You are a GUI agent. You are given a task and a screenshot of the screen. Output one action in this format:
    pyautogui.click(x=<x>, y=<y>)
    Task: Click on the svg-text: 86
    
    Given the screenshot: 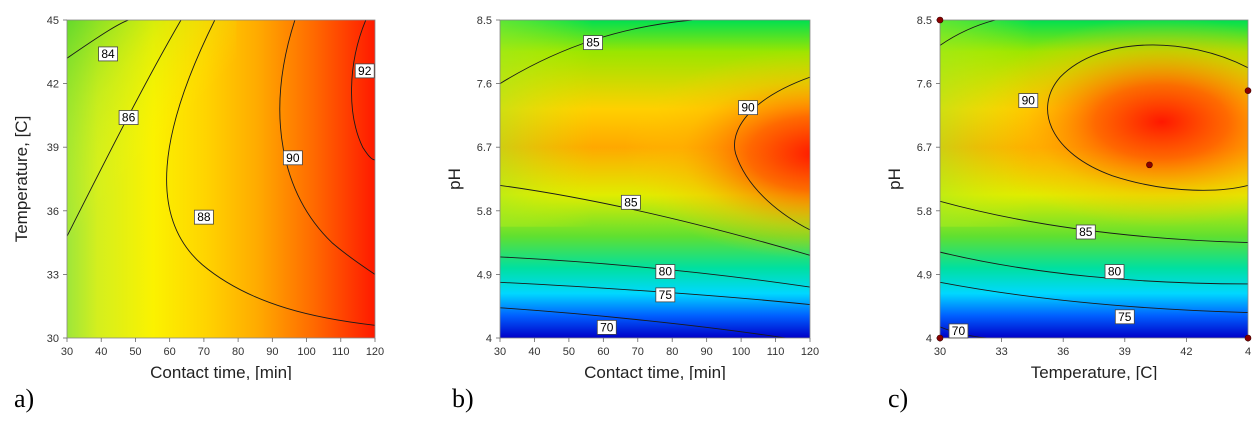 What is the action you would take?
    pyautogui.click(x=129, y=118)
    